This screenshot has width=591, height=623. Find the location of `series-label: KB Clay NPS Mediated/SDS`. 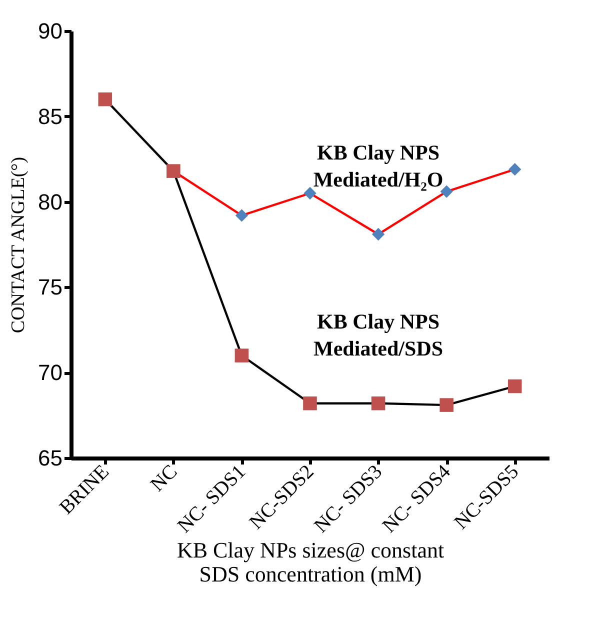

series-label: KB Clay NPS Mediated/SDS is located at coordinates (379, 334).